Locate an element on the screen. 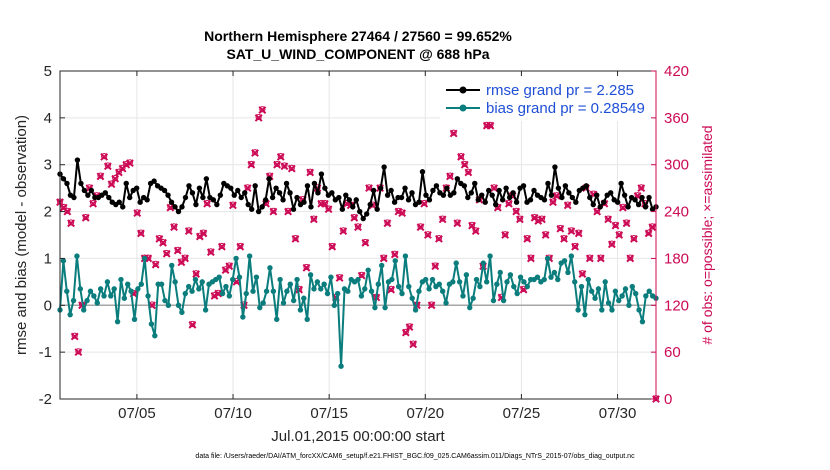  y2-tick-label: 300 is located at coordinates (676, 165).